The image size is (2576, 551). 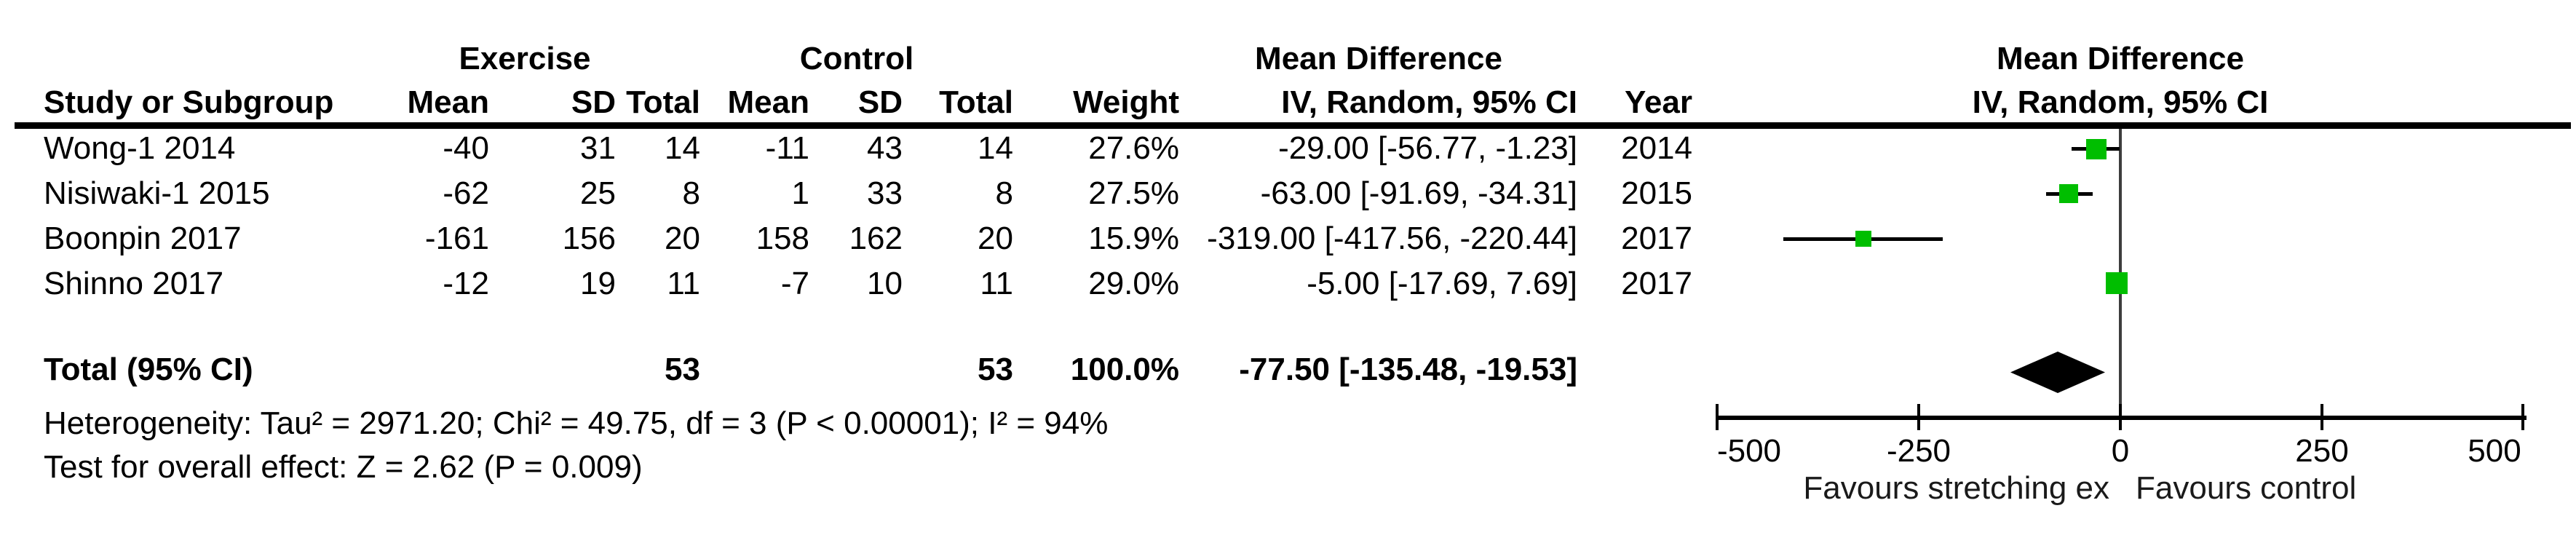 I want to click on year-value: 2014, so click(x=1656, y=148).